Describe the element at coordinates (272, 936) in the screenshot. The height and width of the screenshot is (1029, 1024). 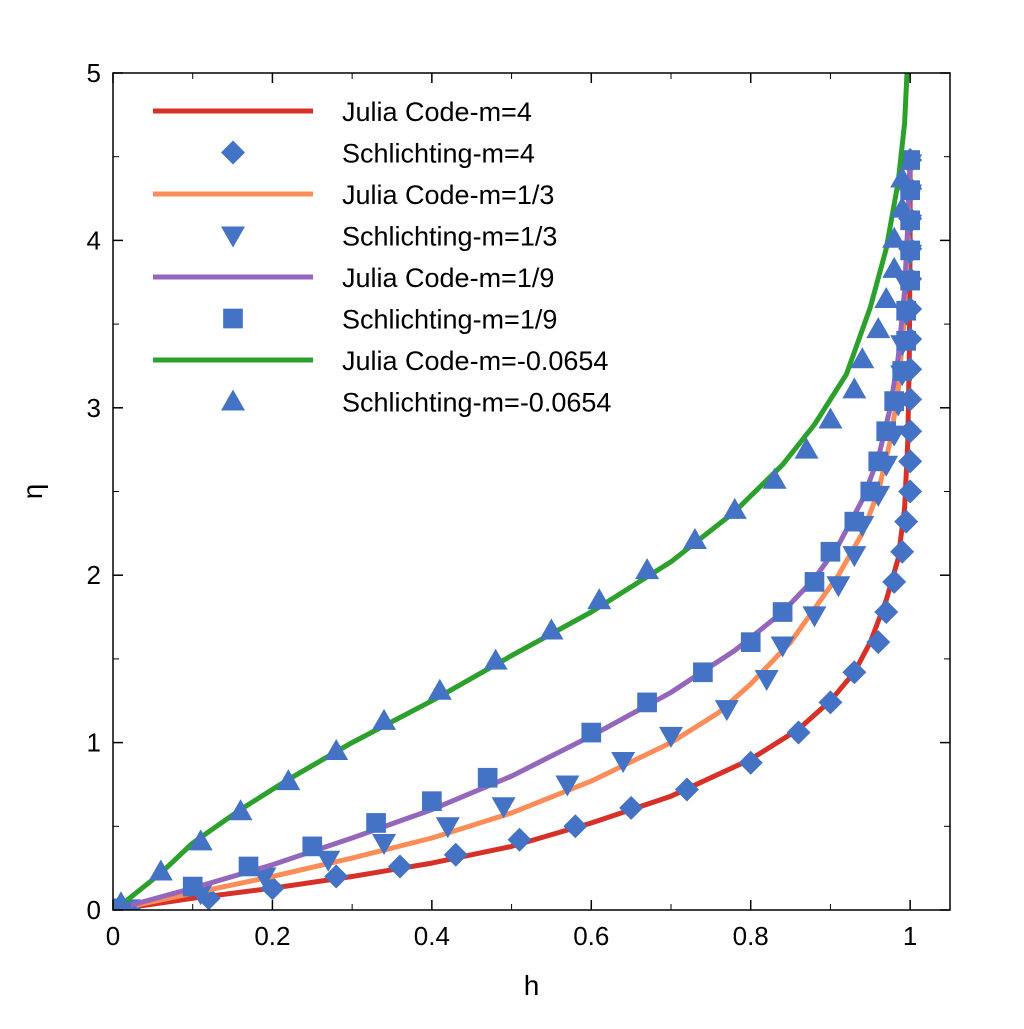
I see `x-tick-label-1: 0.2` at that location.